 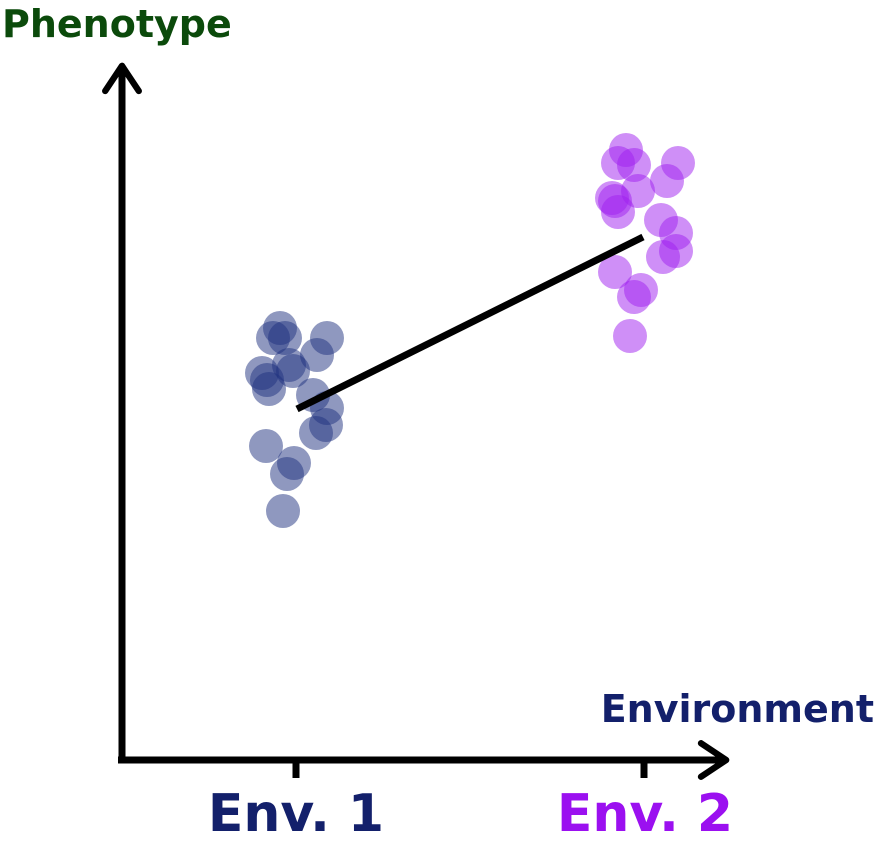 What do you see at coordinates (470, 323) in the screenshot?
I see `trend-line` at bounding box center [470, 323].